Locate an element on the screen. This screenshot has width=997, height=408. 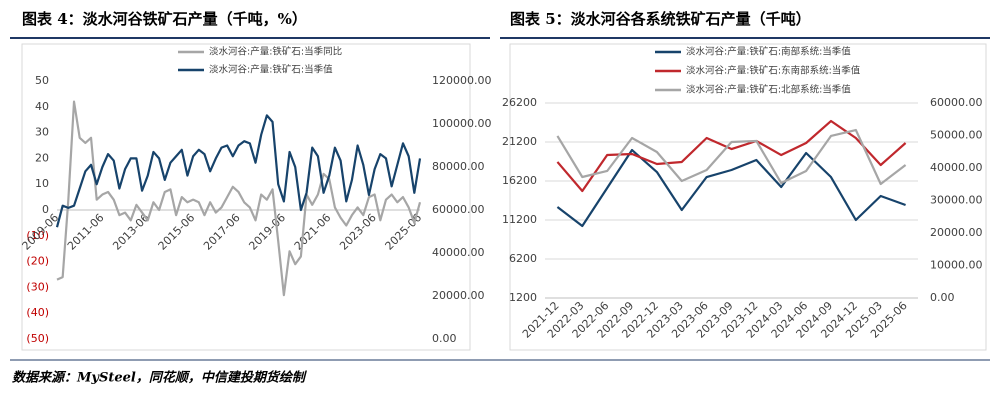
legend-label: 淡水河谷:产量:铁矿石:当季值 is located at coordinates (271, 70).